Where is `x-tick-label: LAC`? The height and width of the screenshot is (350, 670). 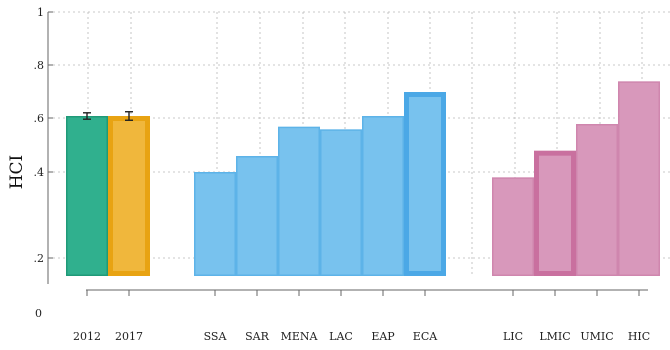
x-tick-label: LAC is located at coordinates (341, 336).